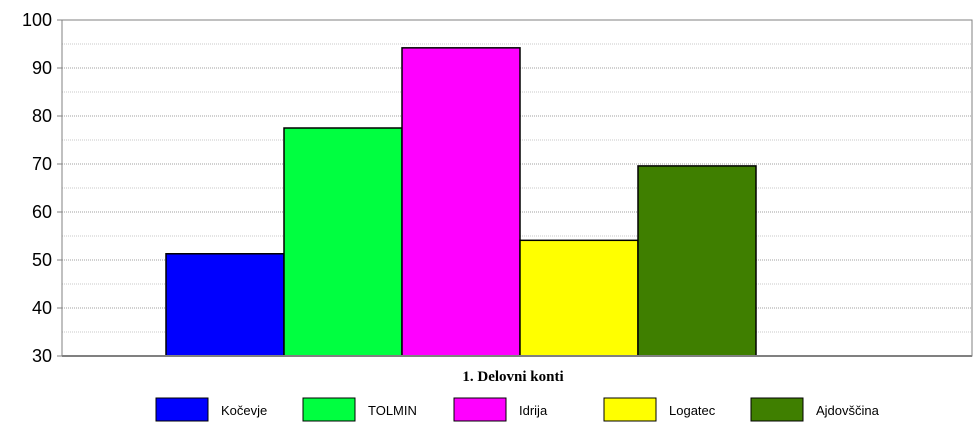 The width and height of the screenshot is (974, 423). I want to click on y-tick-label: 90, so click(42, 68).